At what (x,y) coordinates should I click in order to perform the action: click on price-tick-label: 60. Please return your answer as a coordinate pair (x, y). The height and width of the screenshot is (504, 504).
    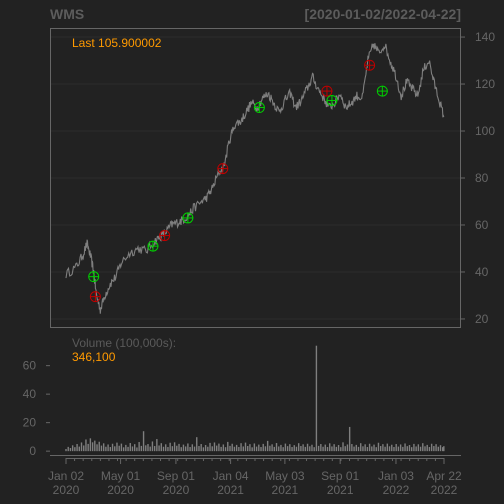
    Looking at the image, I should click on (482, 225).